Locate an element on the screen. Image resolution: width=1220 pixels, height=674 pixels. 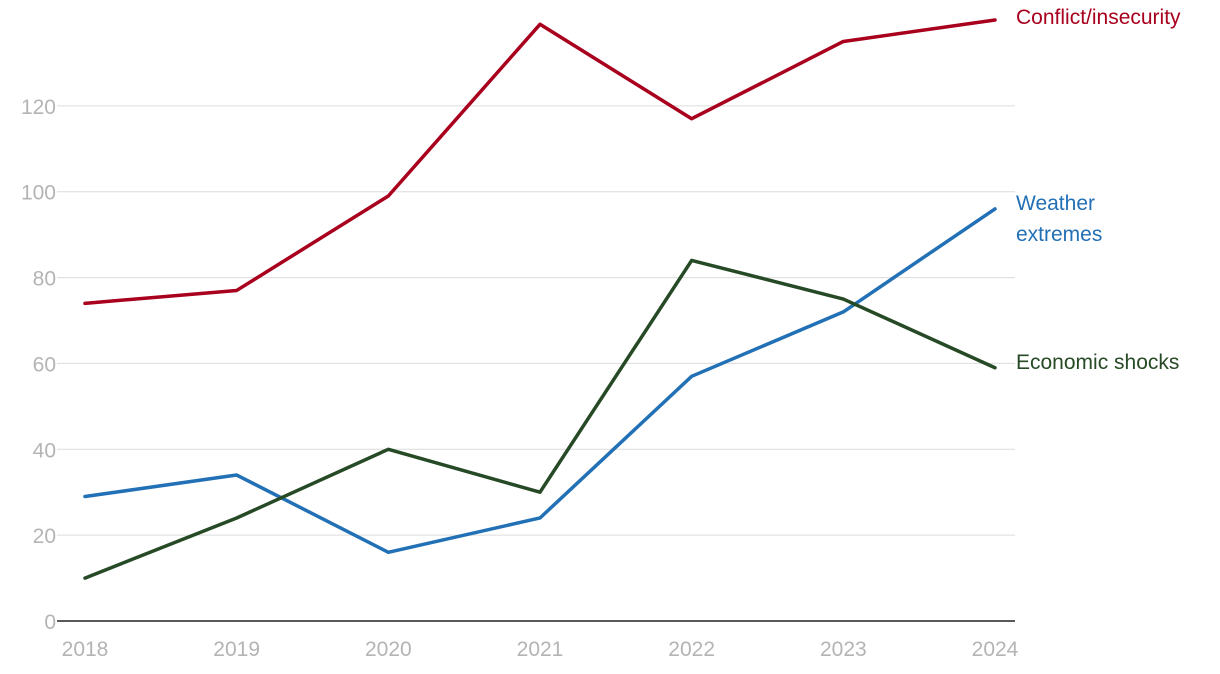
y-tick-label: 60 is located at coordinates (44, 364).